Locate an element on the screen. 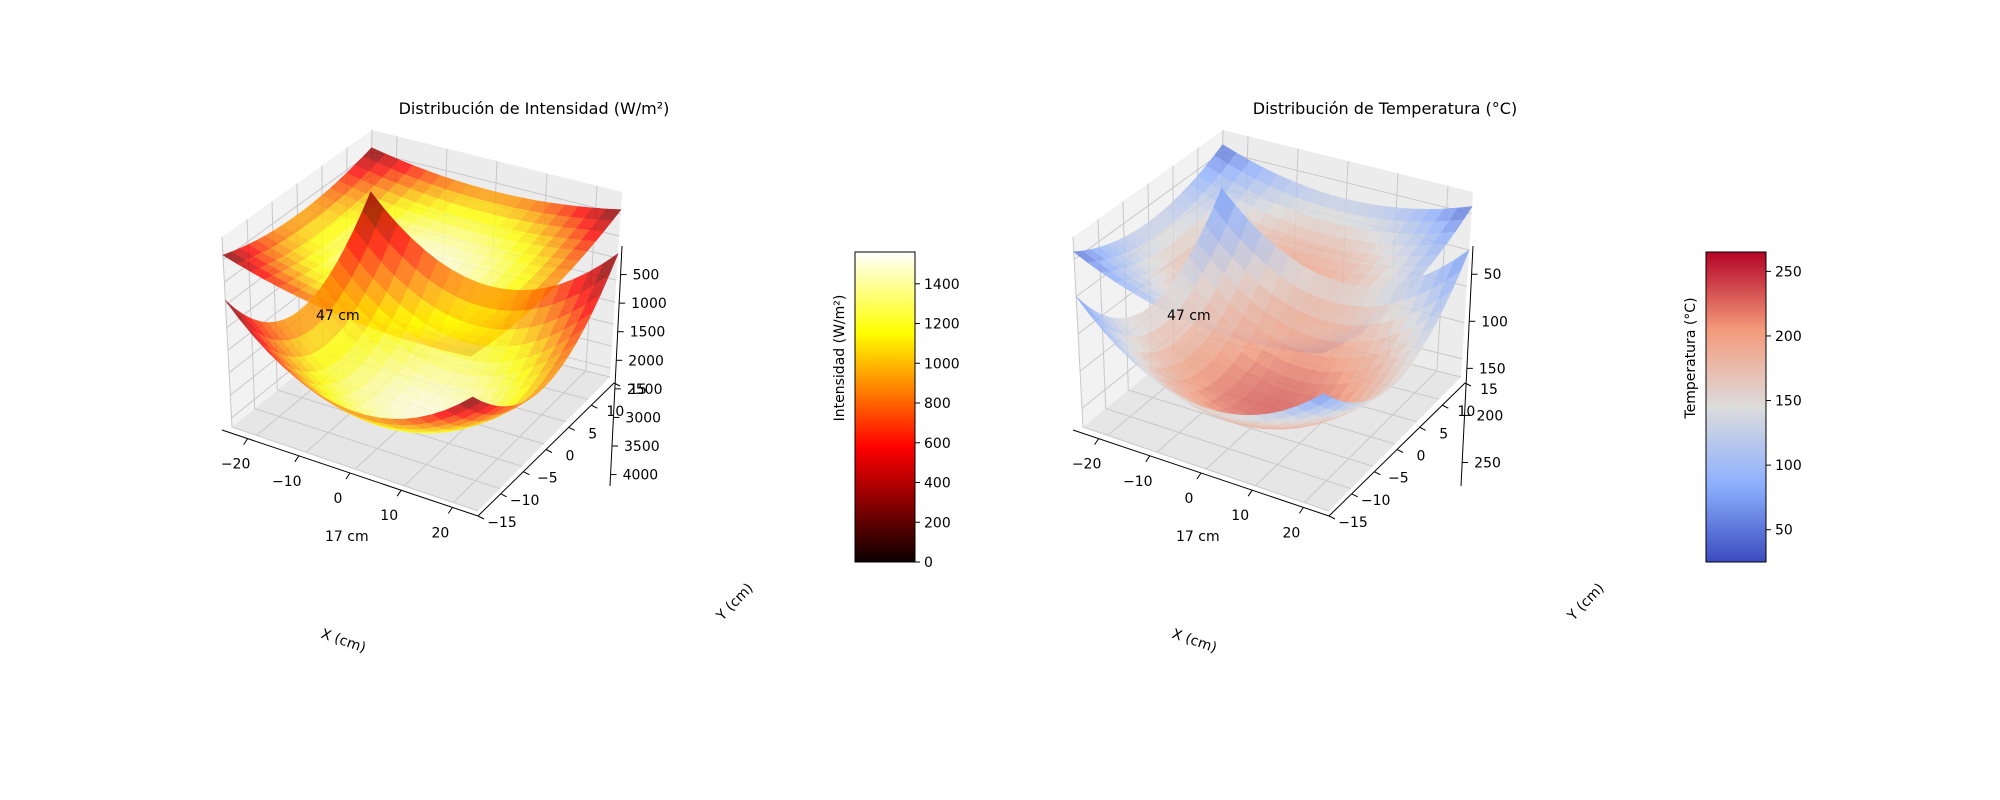  z-tick-label: 1000 is located at coordinates (649, 304).